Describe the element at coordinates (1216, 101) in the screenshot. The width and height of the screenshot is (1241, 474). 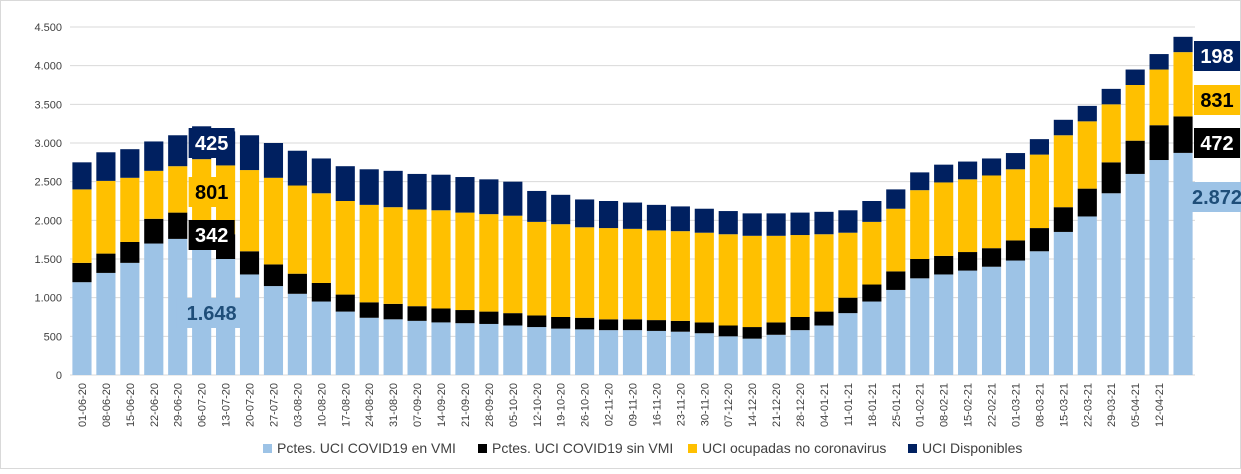
I see `data-label-text: 831` at that location.